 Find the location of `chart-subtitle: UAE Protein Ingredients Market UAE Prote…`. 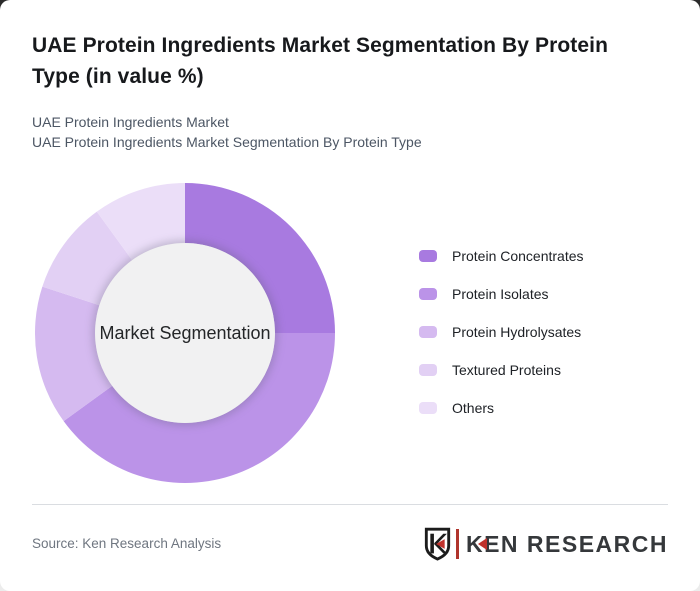

chart-subtitle: UAE Protein Ingredients Market UAE Prote… is located at coordinates (227, 132).